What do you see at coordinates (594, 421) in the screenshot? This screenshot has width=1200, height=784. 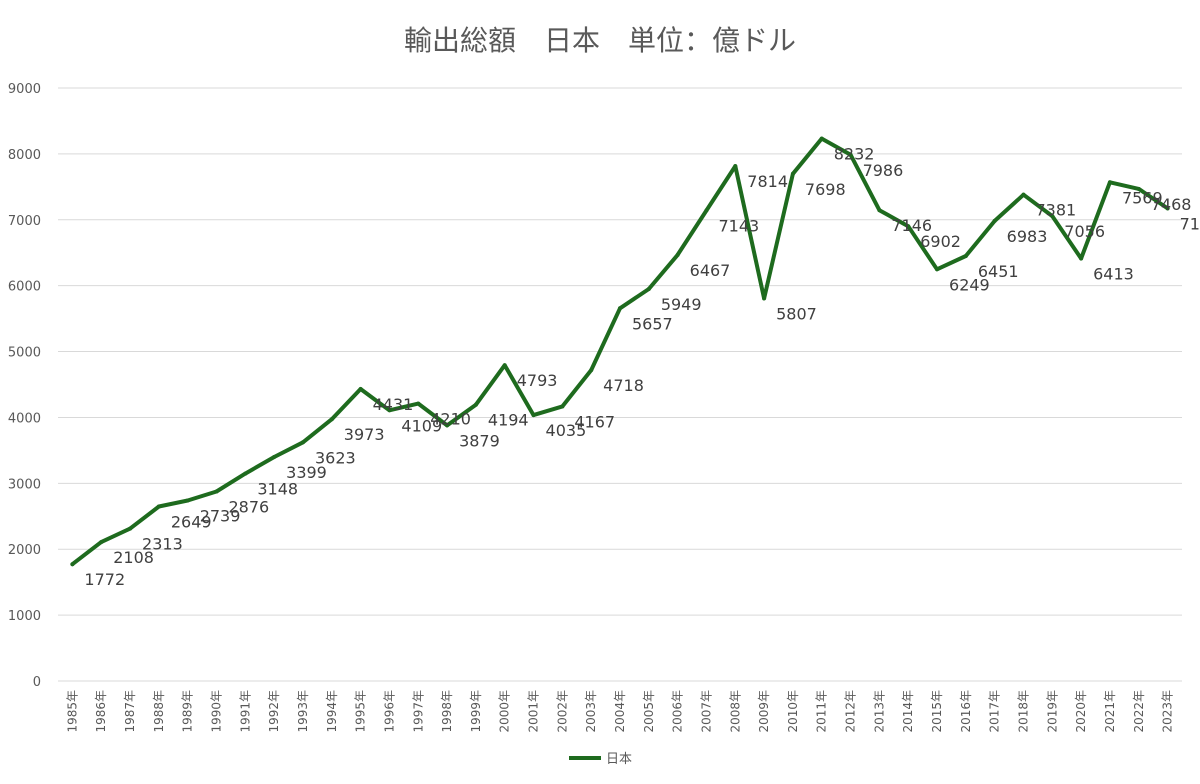 I see `data-label: 4167` at bounding box center [594, 421].